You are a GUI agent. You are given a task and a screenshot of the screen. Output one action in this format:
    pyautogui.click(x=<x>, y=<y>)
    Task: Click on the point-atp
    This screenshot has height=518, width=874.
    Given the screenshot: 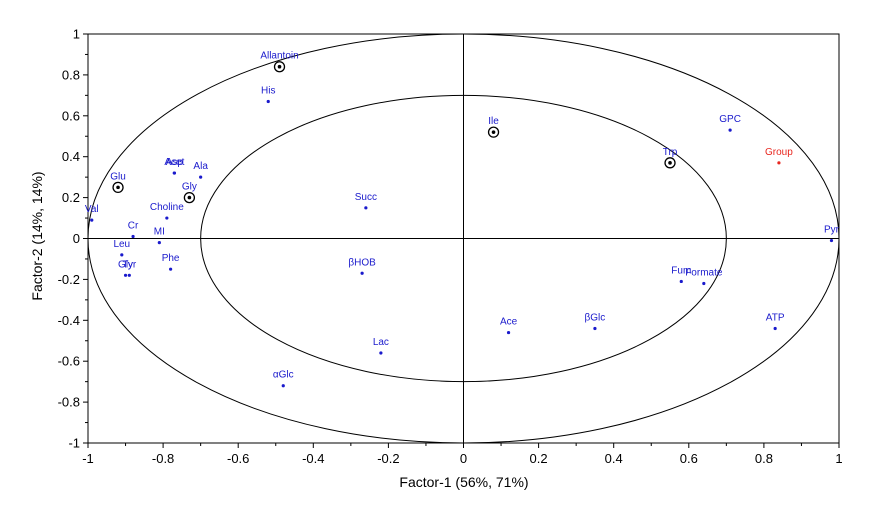 What is the action you would take?
    pyautogui.click(x=775, y=328)
    